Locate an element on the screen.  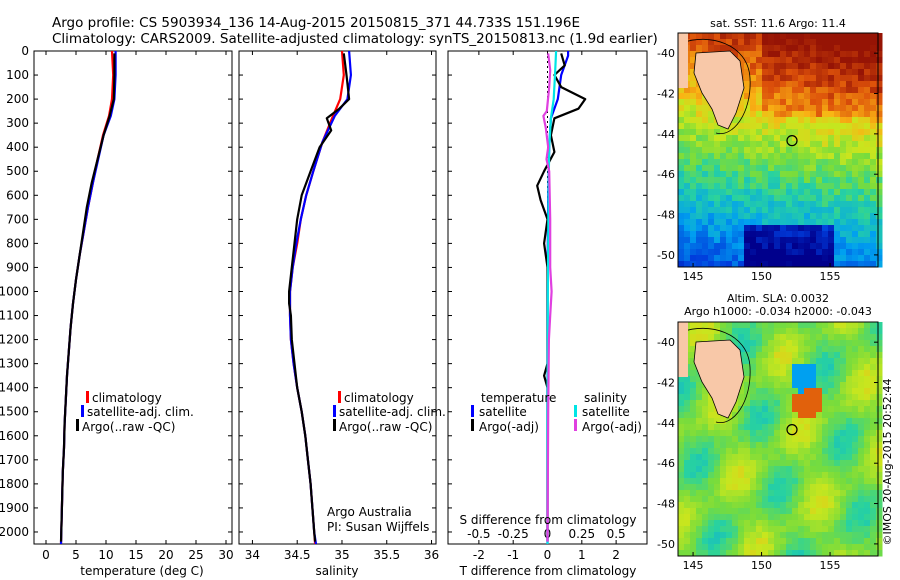
difference-xlabel: T difference from climatology is located at coordinates (548, 571).